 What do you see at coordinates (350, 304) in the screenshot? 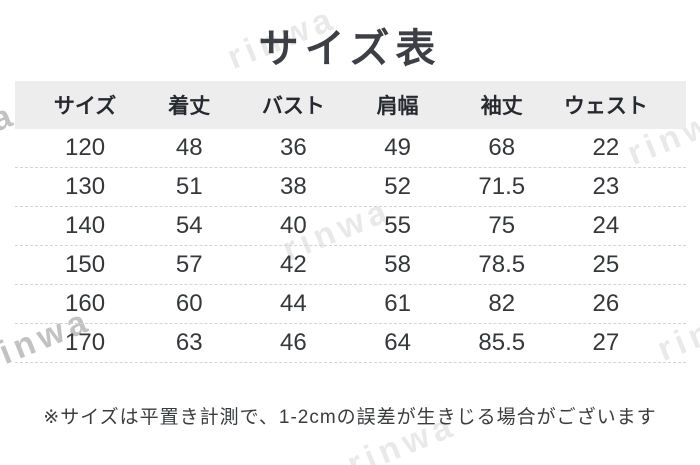
I see `table-row: 160 60 44 61 82 26` at bounding box center [350, 304].